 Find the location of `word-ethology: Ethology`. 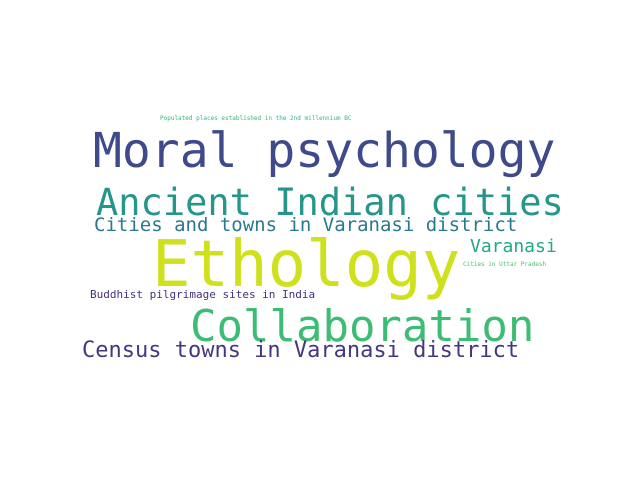

word-ethology: Ethology is located at coordinates (306, 265).